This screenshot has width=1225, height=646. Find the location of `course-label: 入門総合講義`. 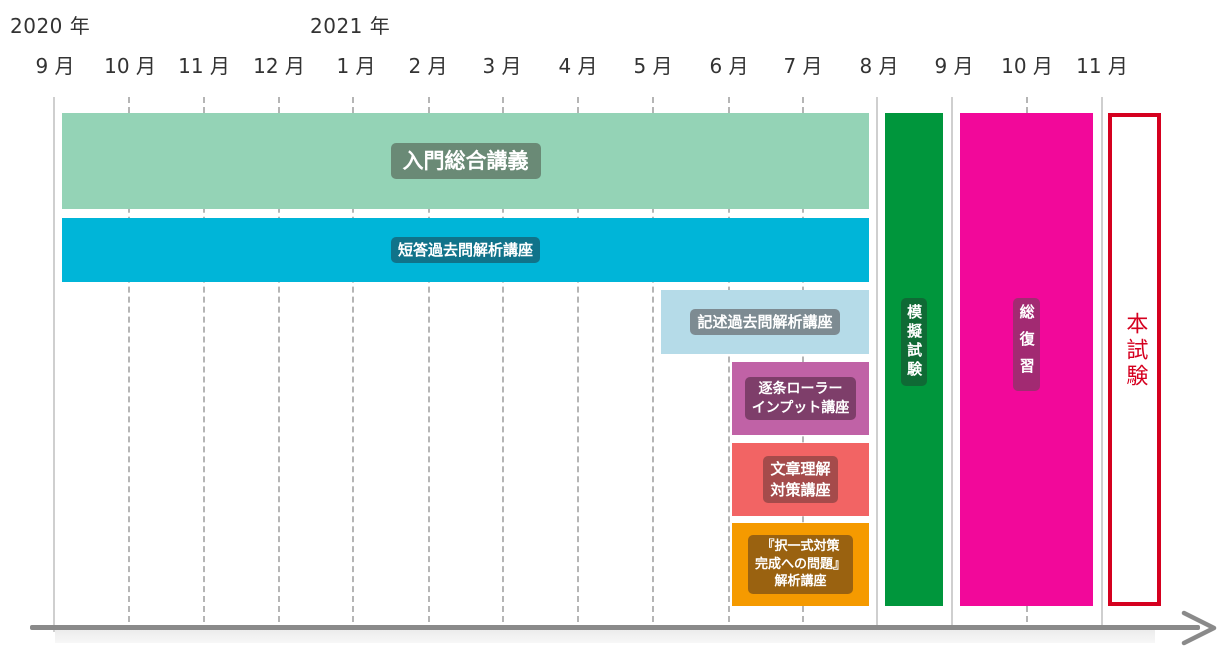

course-label: 入門総合講義 is located at coordinates (465, 161).